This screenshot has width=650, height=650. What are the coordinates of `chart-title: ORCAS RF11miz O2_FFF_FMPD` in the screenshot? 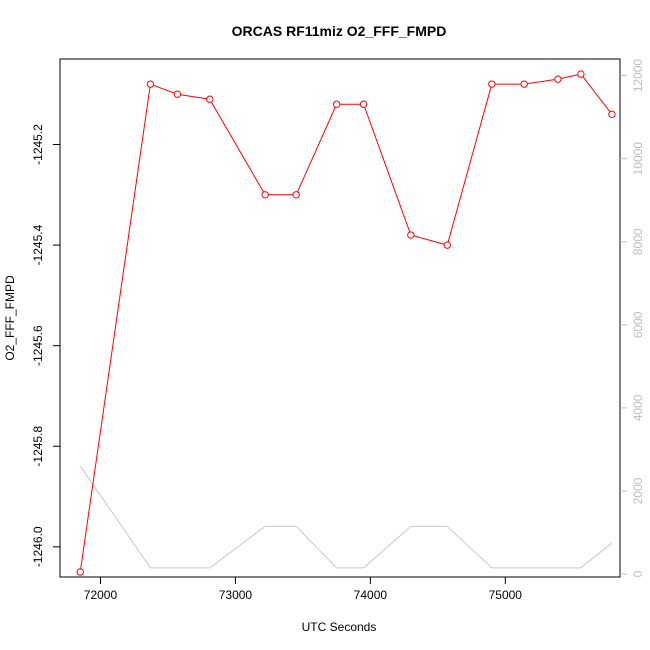 It's located at (339, 31).